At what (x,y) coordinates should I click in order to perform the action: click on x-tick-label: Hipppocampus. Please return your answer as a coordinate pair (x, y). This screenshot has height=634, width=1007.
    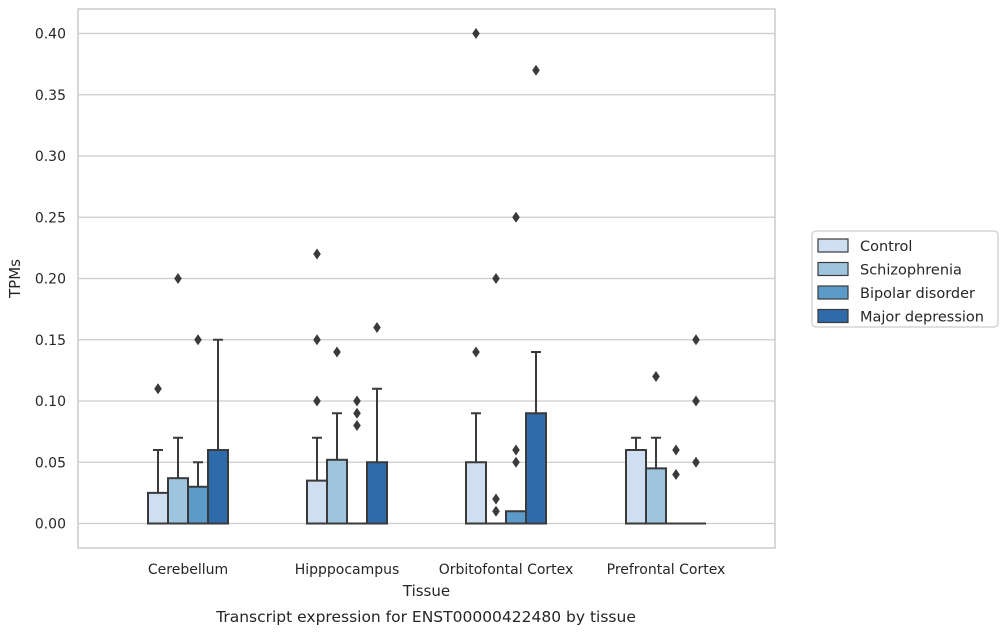
    Looking at the image, I should click on (347, 570).